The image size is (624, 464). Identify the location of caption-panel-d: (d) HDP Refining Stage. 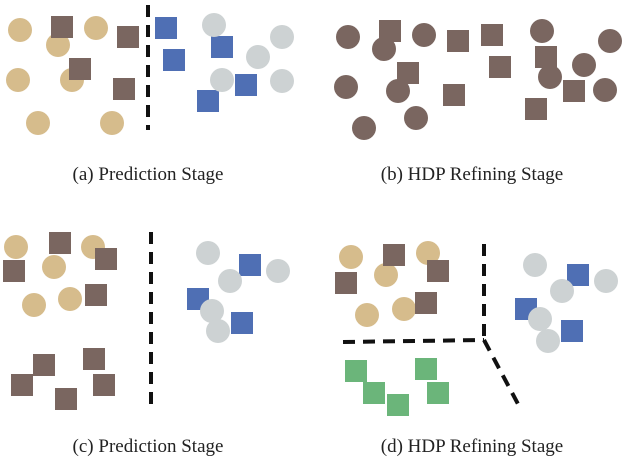
(472, 446).